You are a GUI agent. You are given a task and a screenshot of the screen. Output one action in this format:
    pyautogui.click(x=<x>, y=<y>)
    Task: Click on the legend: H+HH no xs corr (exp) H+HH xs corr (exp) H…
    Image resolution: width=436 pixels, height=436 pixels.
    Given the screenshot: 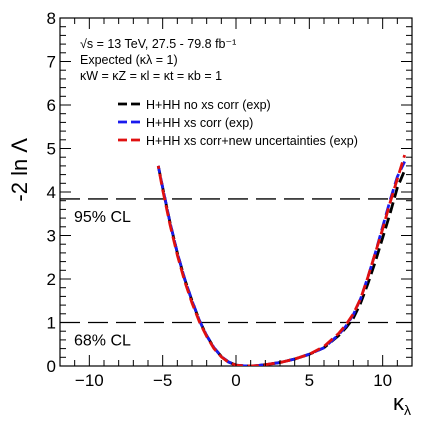 What is the action you would take?
    pyautogui.click(x=238, y=123)
    